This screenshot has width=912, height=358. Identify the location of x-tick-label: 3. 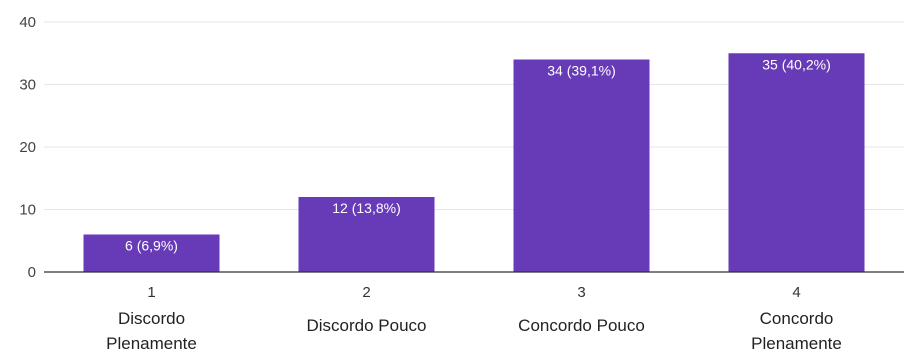
(581, 292).